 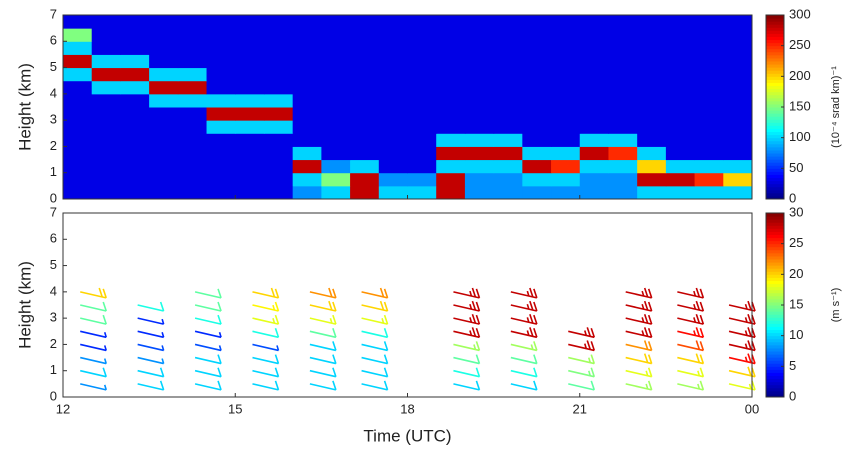 I want to click on y-tick-label: 0, so click(x=53, y=395).